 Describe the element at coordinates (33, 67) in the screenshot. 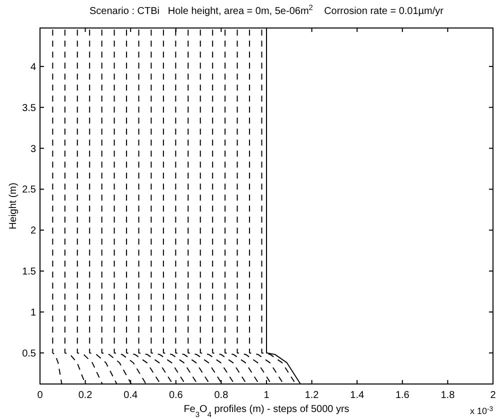

I see `y-tick-label: 4` at that location.